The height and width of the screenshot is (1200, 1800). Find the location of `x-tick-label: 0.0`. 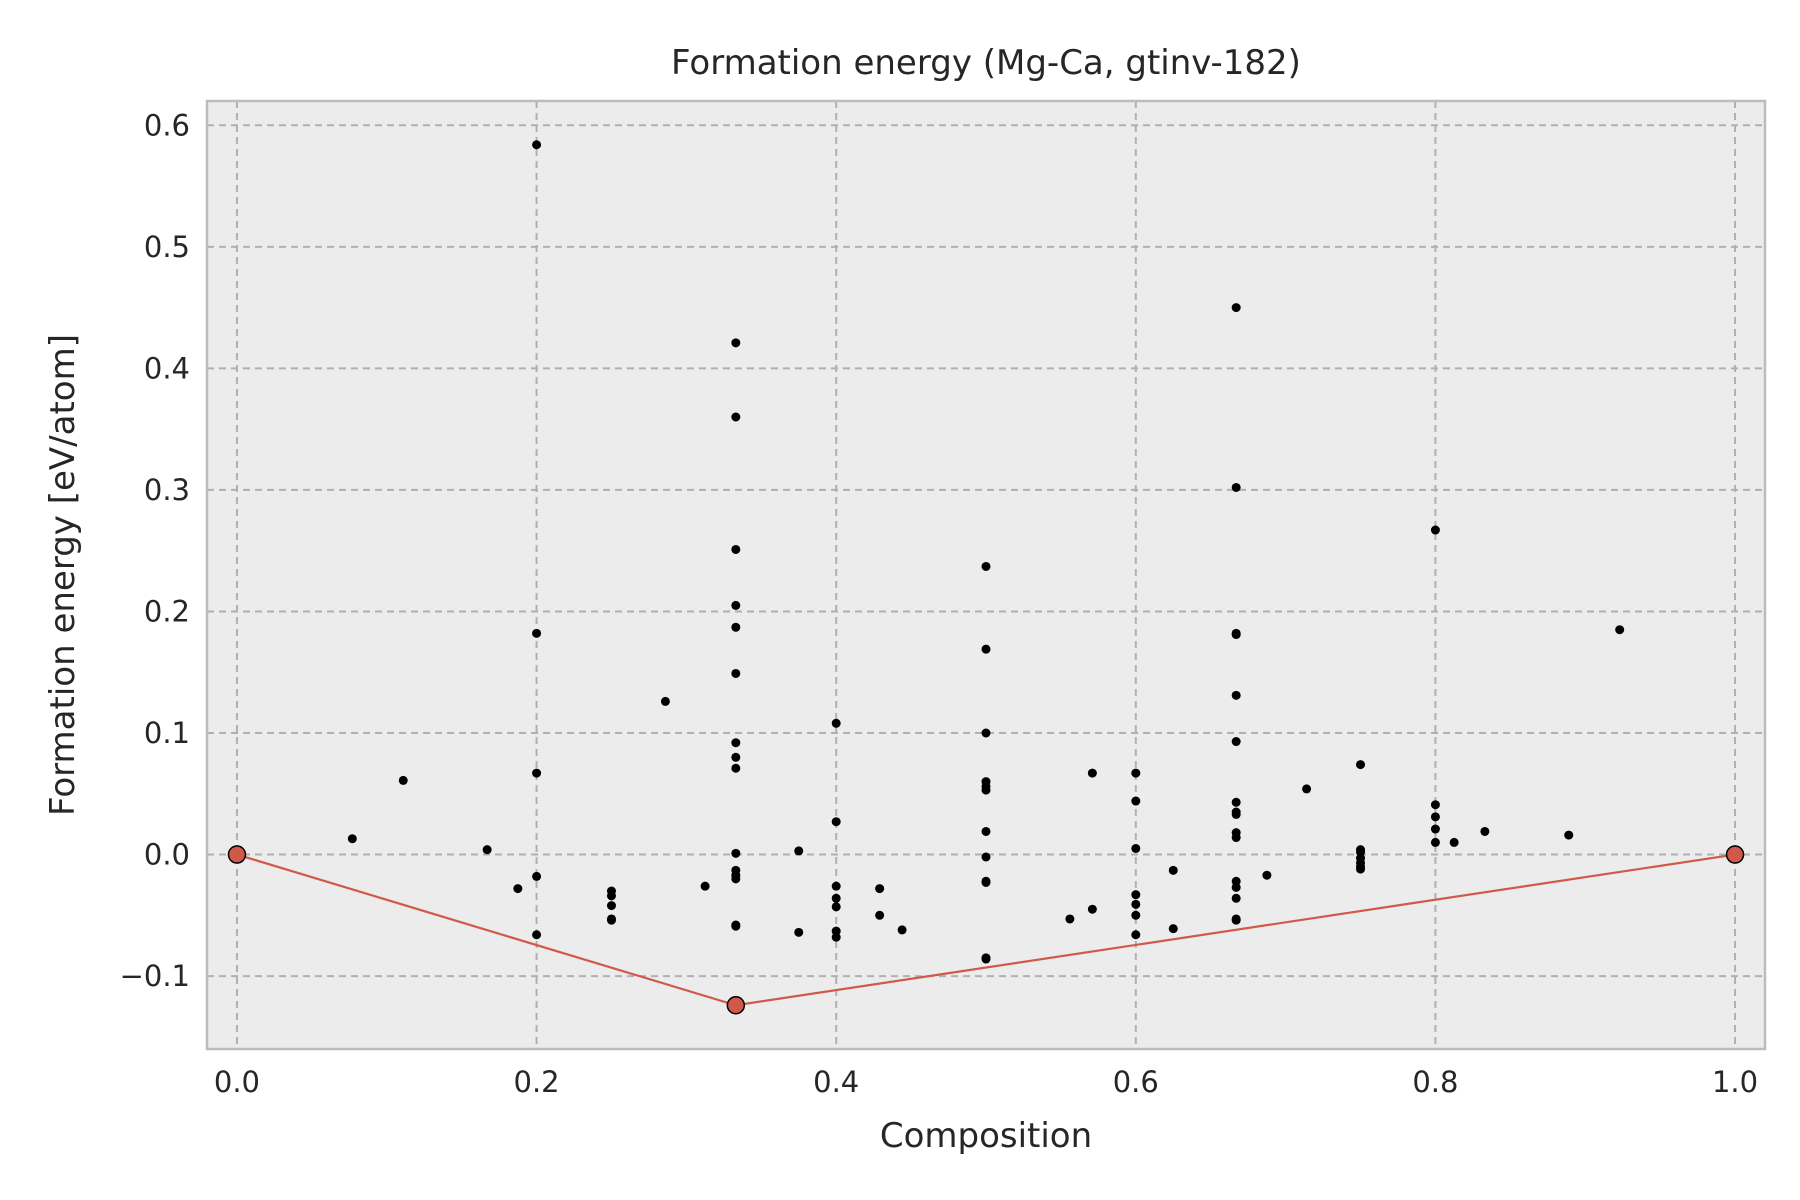

x-tick-label: 0.0 is located at coordinates (237, 1082).